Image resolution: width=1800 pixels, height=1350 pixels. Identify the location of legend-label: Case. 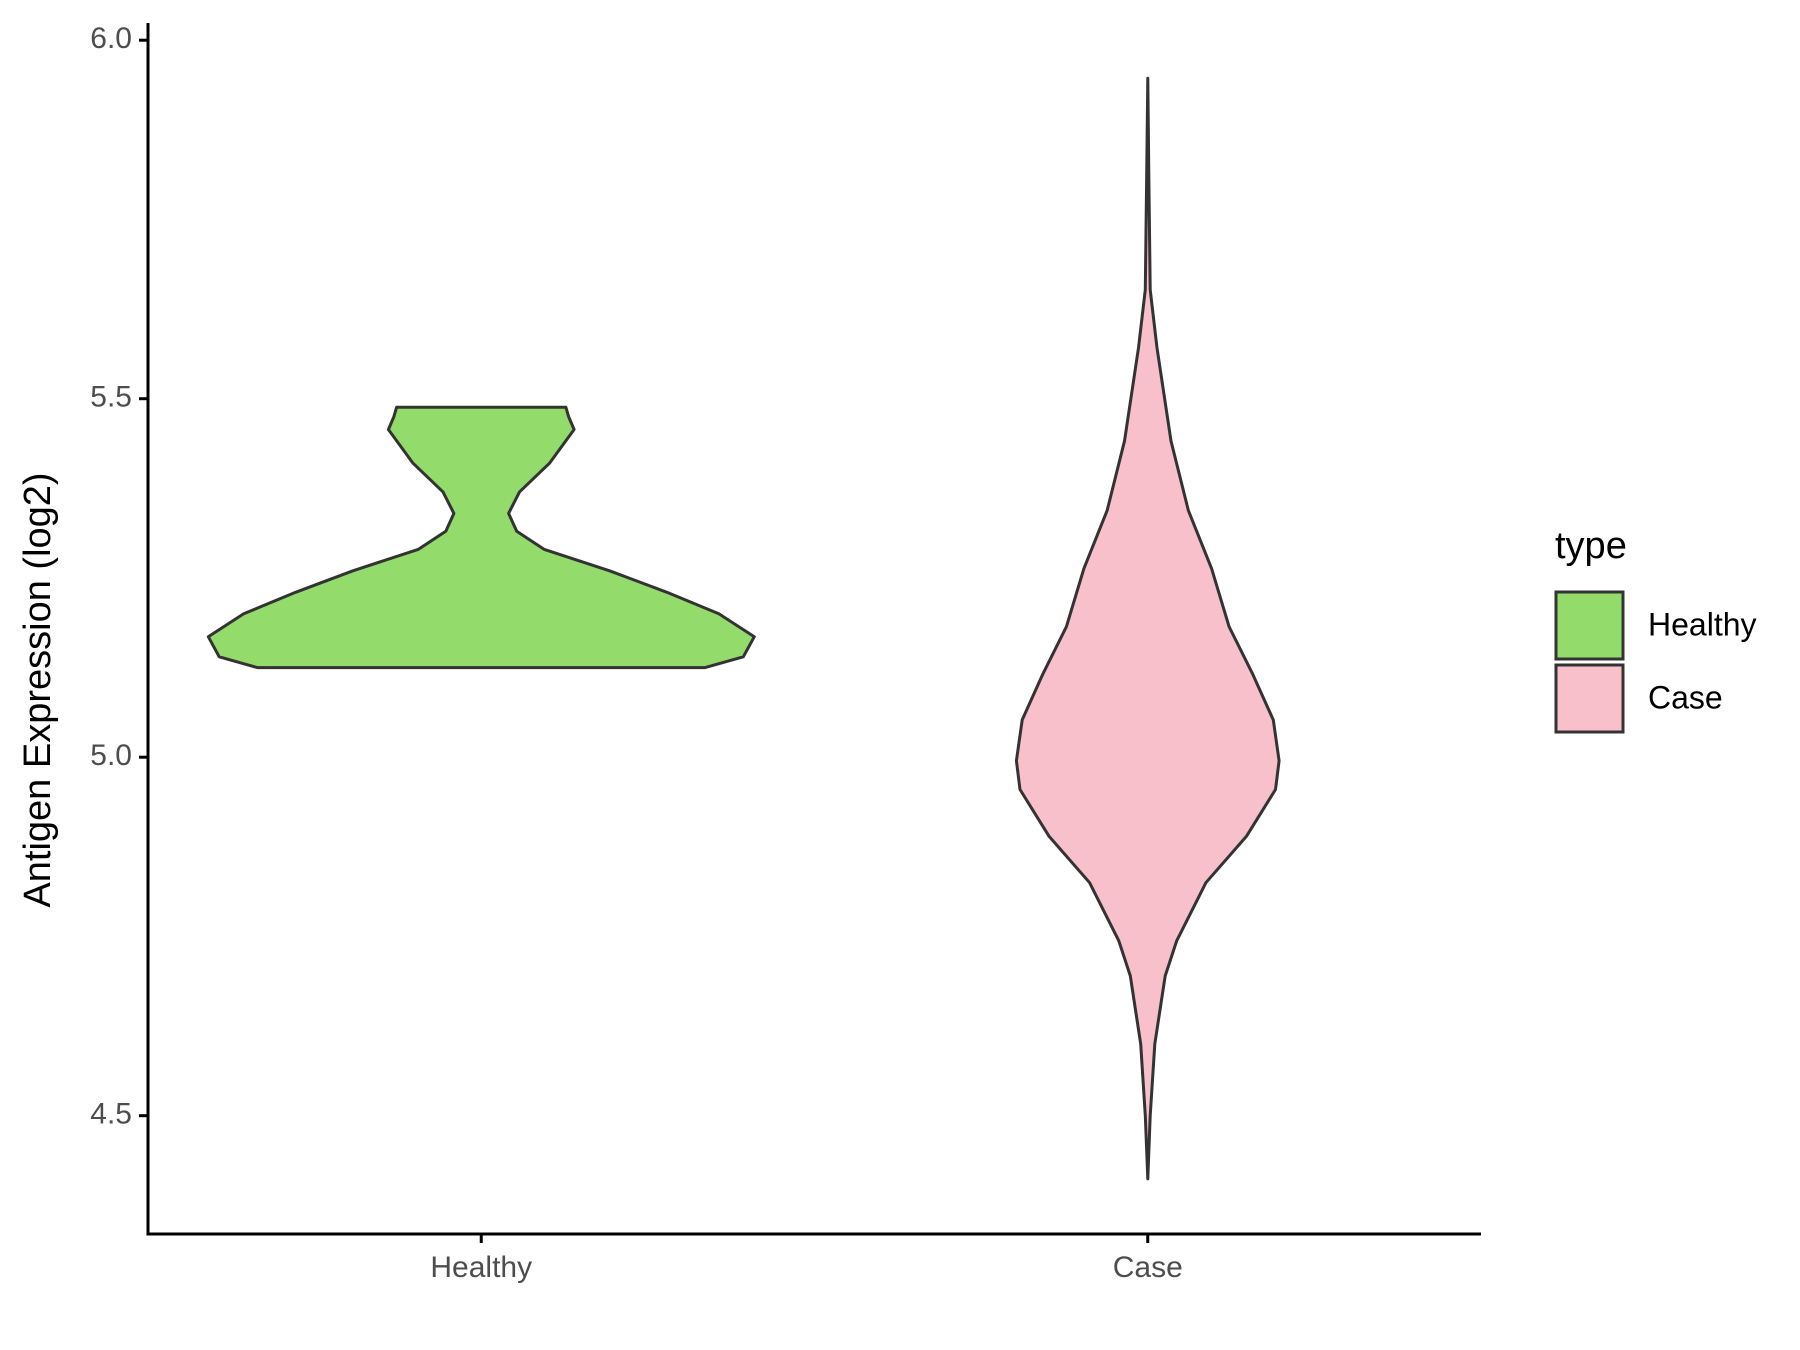
(1685, 697).